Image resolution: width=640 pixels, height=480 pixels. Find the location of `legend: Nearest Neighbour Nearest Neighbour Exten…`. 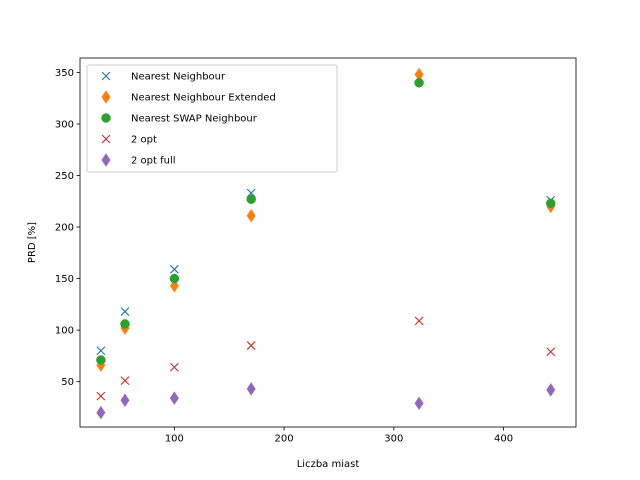

legend: Nearest Neighbour Nearest Neighbour Exten… is located at coordinates (212, 118).